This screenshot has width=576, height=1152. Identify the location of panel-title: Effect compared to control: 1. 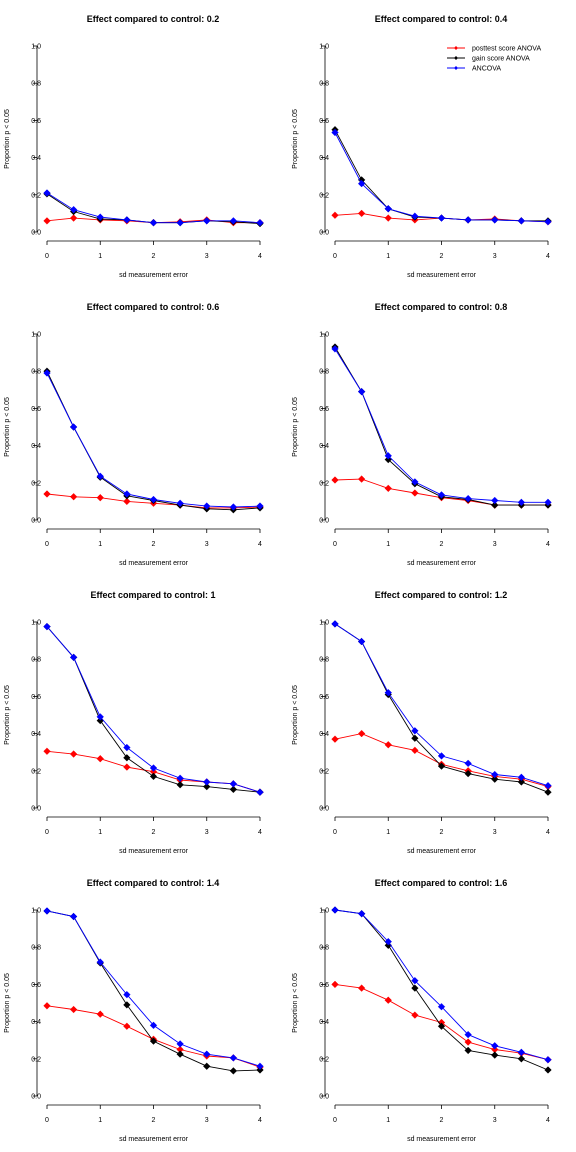
(152, 595).